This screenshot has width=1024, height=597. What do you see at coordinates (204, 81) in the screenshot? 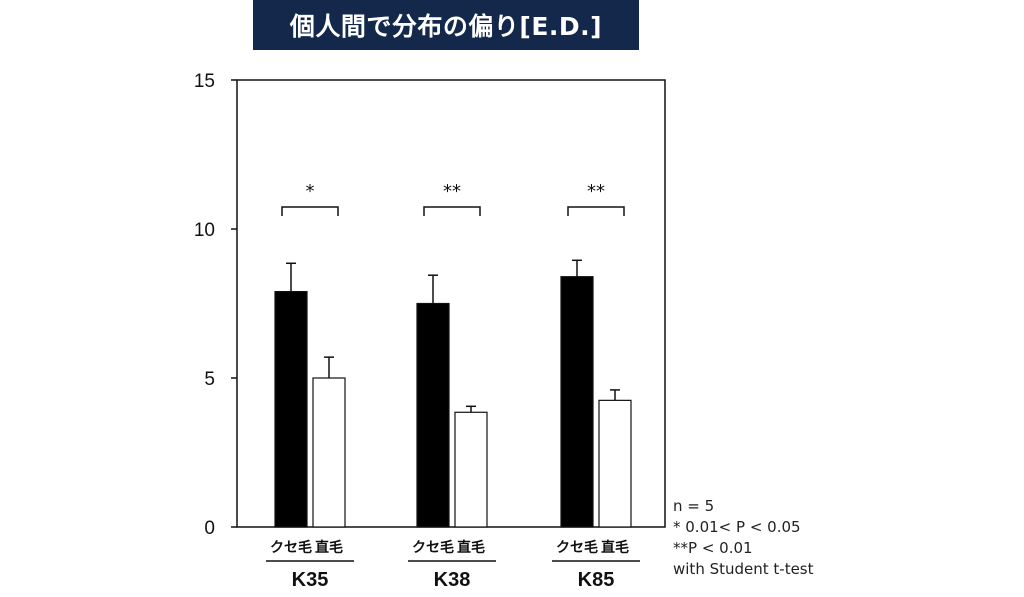
I see `y-tick-label: 15` at bounding box center [204, 81].